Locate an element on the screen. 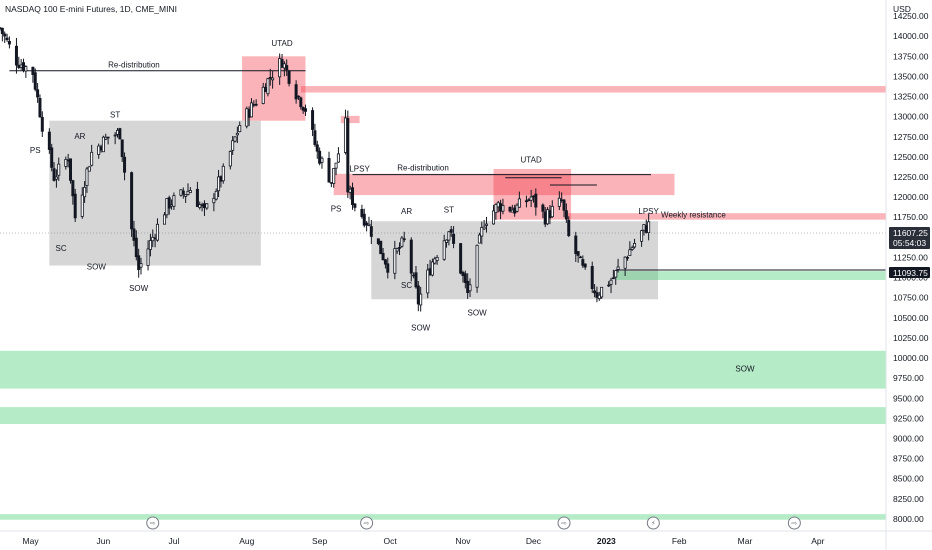 The image size is (932, 550). y-tick-label: 12000.00 is located at coordinates (911, 197).